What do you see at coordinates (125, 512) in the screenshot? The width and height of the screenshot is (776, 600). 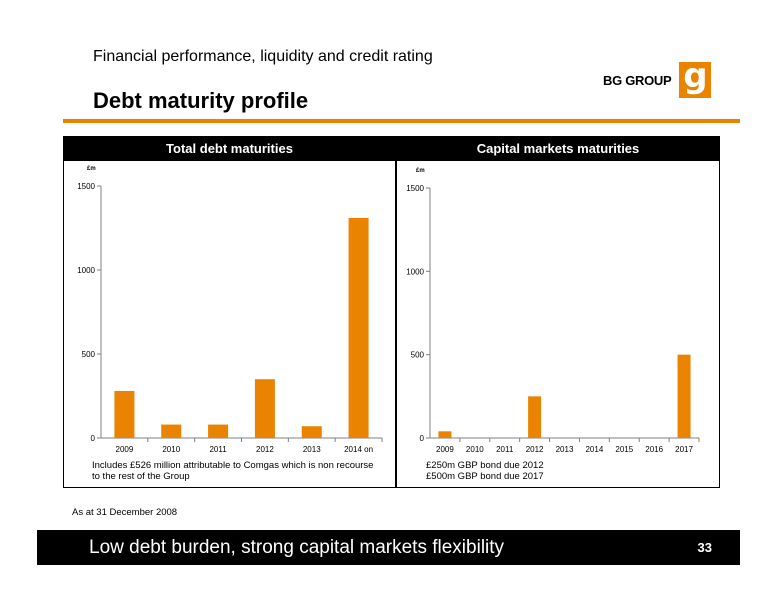 I see `as-at-date: As at 31 December 2008` at bounding box center [125, 512].